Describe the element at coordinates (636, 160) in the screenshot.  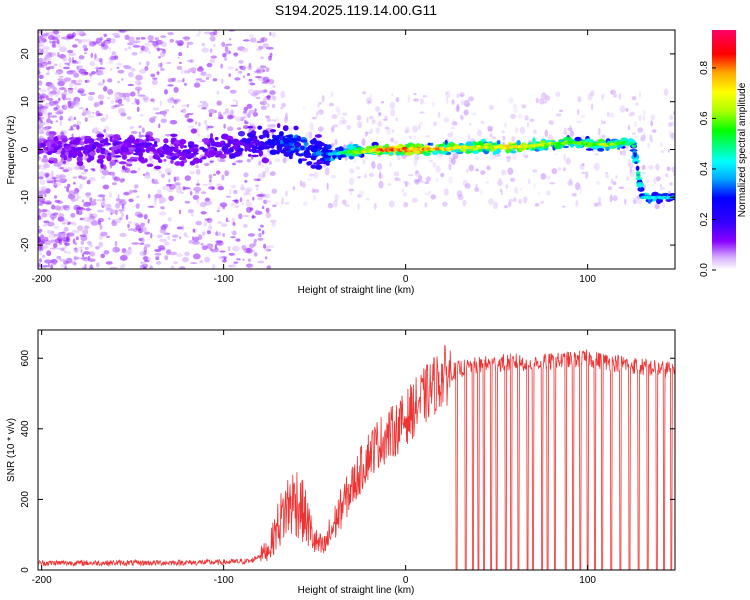
I see `spectral-ridge-point` at that location.